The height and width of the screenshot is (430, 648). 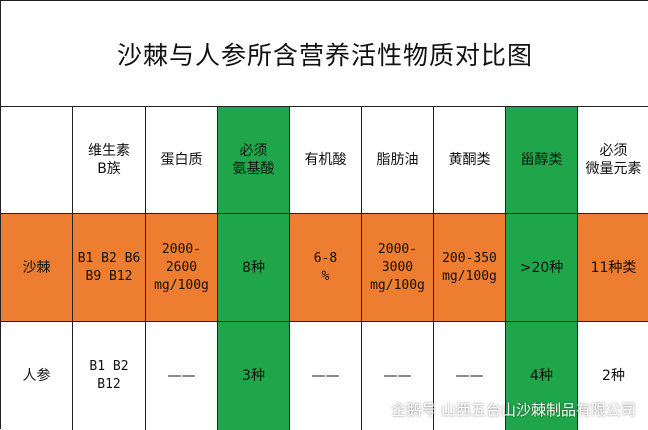 What do you see at coordinates (109, 376) in the screenshot?
I see `table-cell: B1 B2 B12` at bounding box center [109, 376].